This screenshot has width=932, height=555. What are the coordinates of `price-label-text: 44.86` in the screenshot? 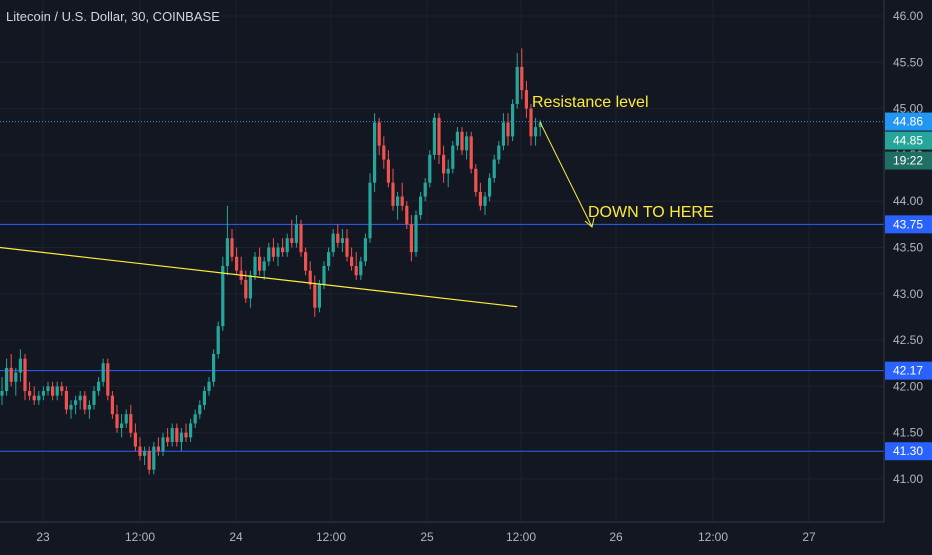 It's located at (908, 122).